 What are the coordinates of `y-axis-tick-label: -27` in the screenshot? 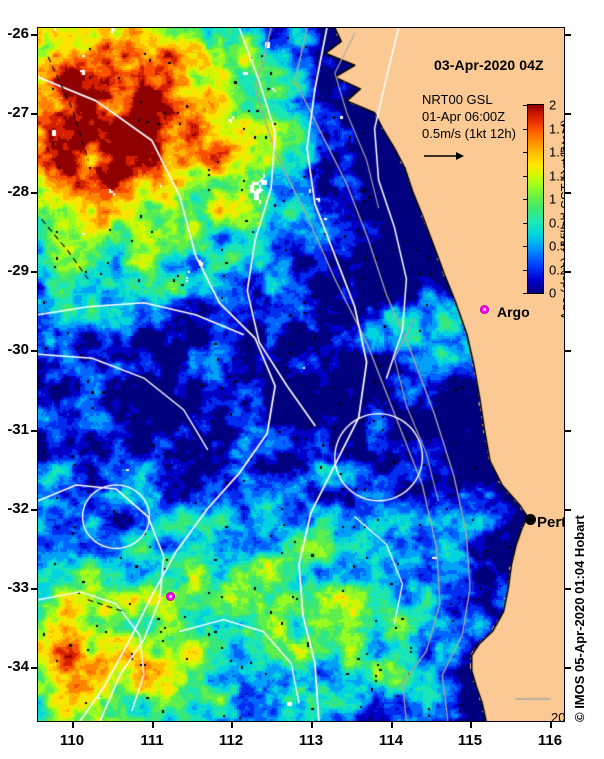 It's located at (18, 112).